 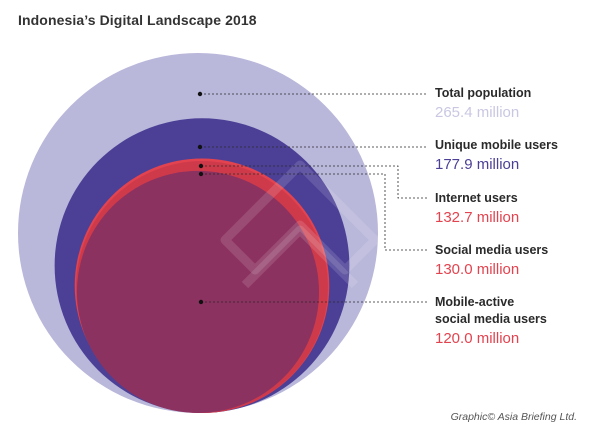 What do you see at coordinates (477, 338) in the screenshot?
I see `series-value-label: 120.0 million` at bounding box center [477, 338].